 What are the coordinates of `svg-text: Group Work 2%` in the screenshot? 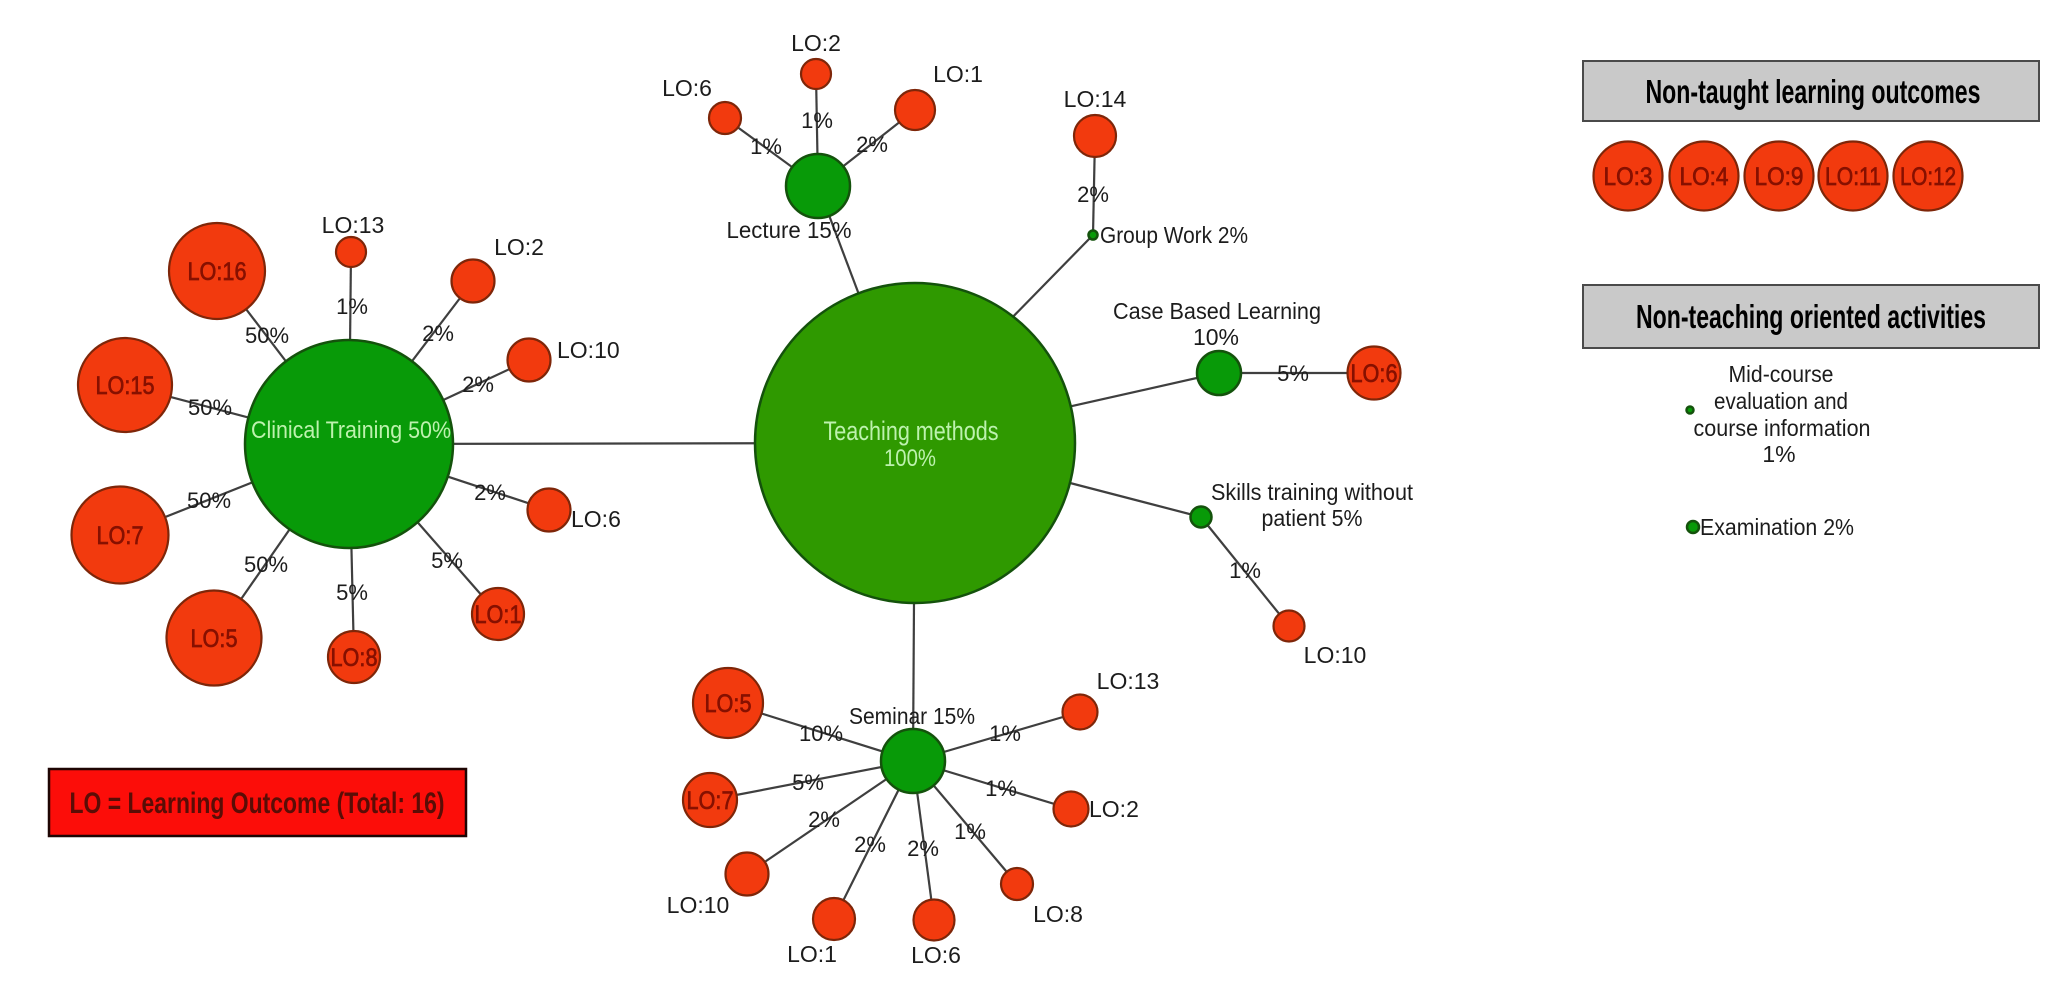 It's located at (1174, 235).